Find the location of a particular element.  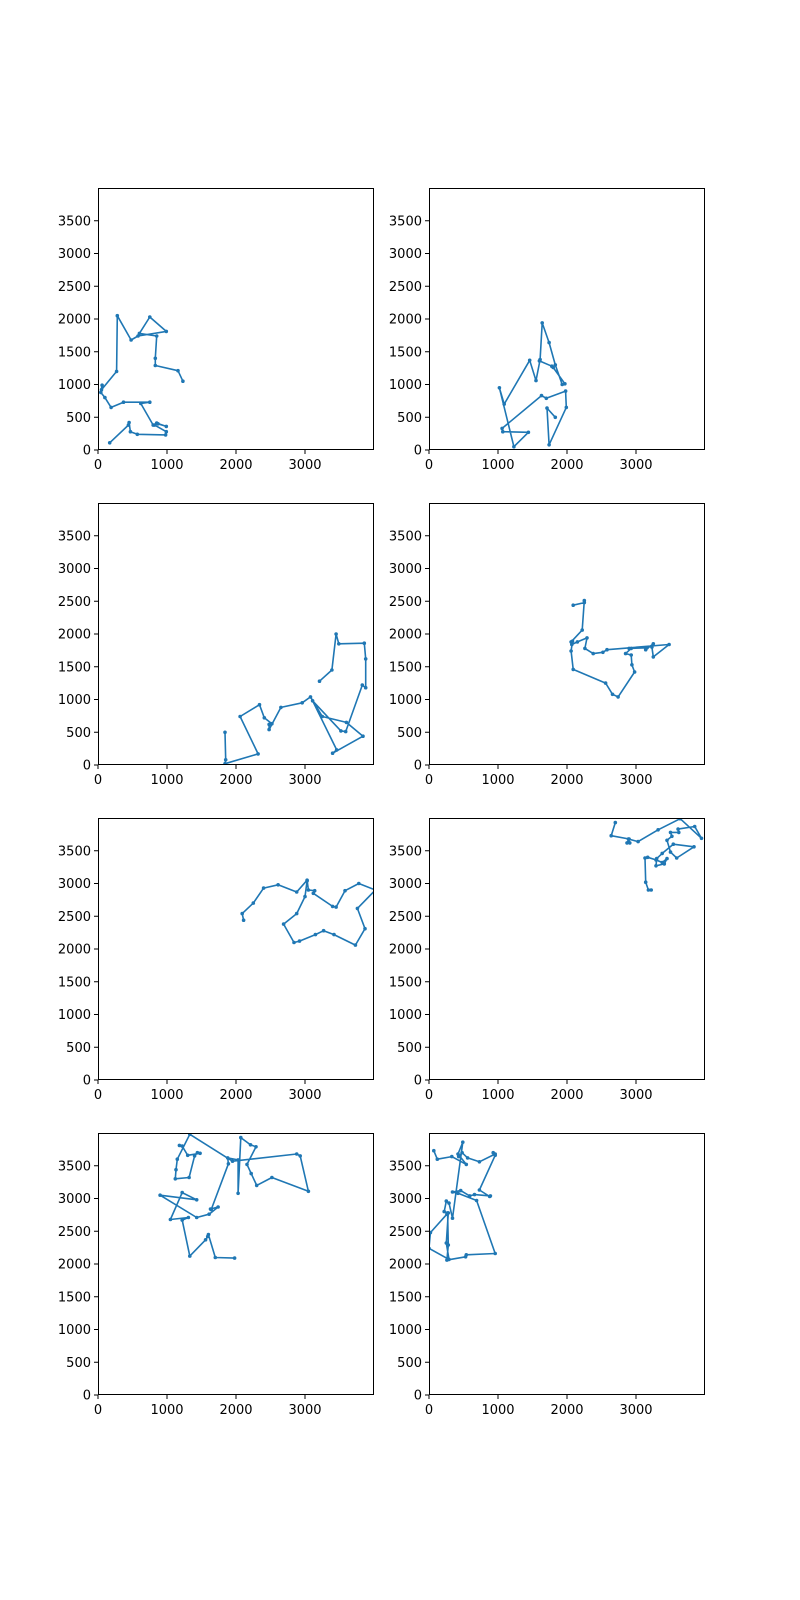

y-tick-label: 0 is located at coordinates (87, 1081).